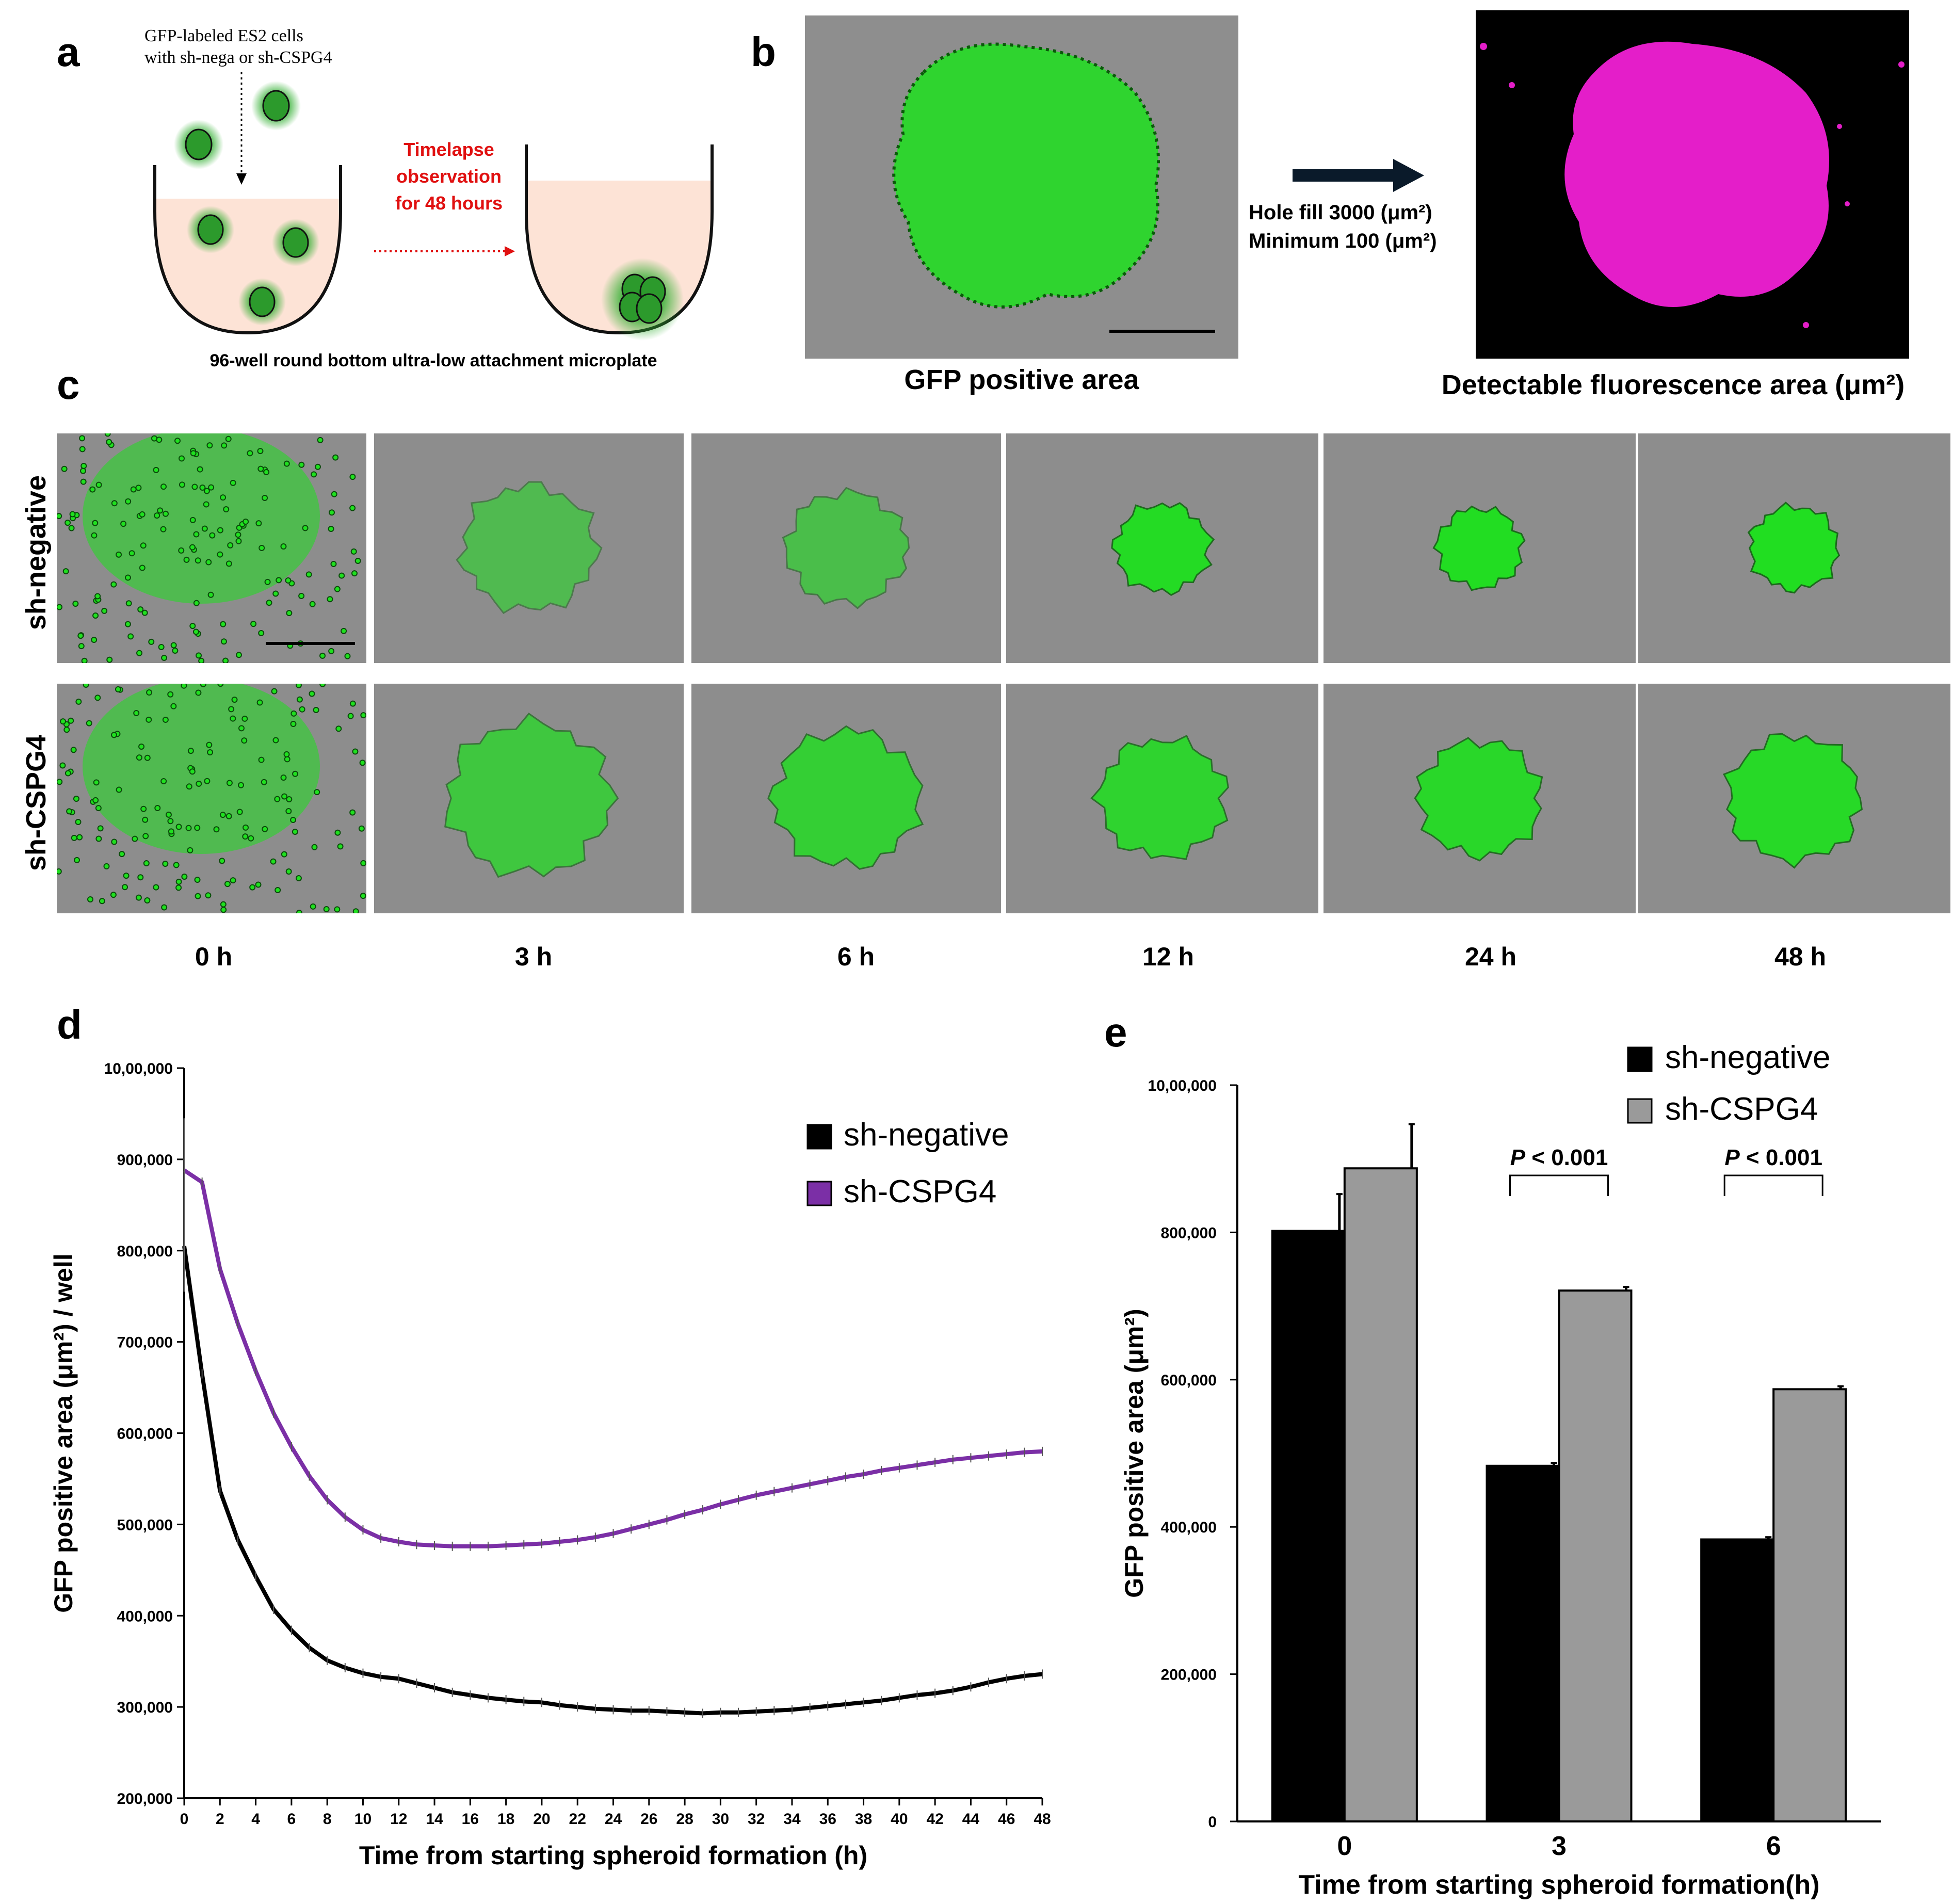 This screenshot has height=1904, width=1953. I want to click on panel-letter-b: b, so click(763, 52).